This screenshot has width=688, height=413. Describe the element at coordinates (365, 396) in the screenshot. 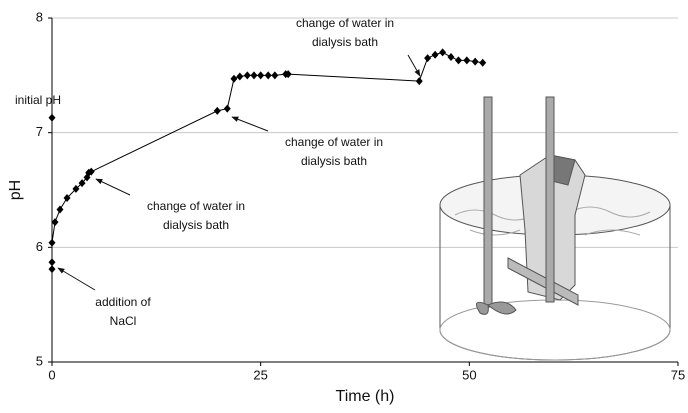

I see `x-axis-label: Time (h)` at that location.